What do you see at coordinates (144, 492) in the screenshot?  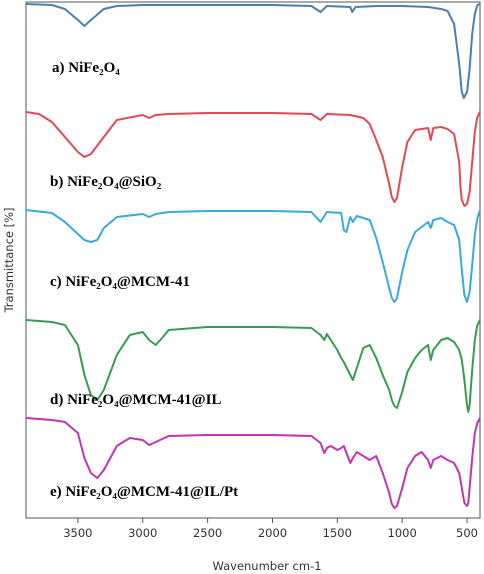 I see `series-label-e: e) NiFe₂O₄@MCM-41@IL/Pt` at bounding box center [144, 492].